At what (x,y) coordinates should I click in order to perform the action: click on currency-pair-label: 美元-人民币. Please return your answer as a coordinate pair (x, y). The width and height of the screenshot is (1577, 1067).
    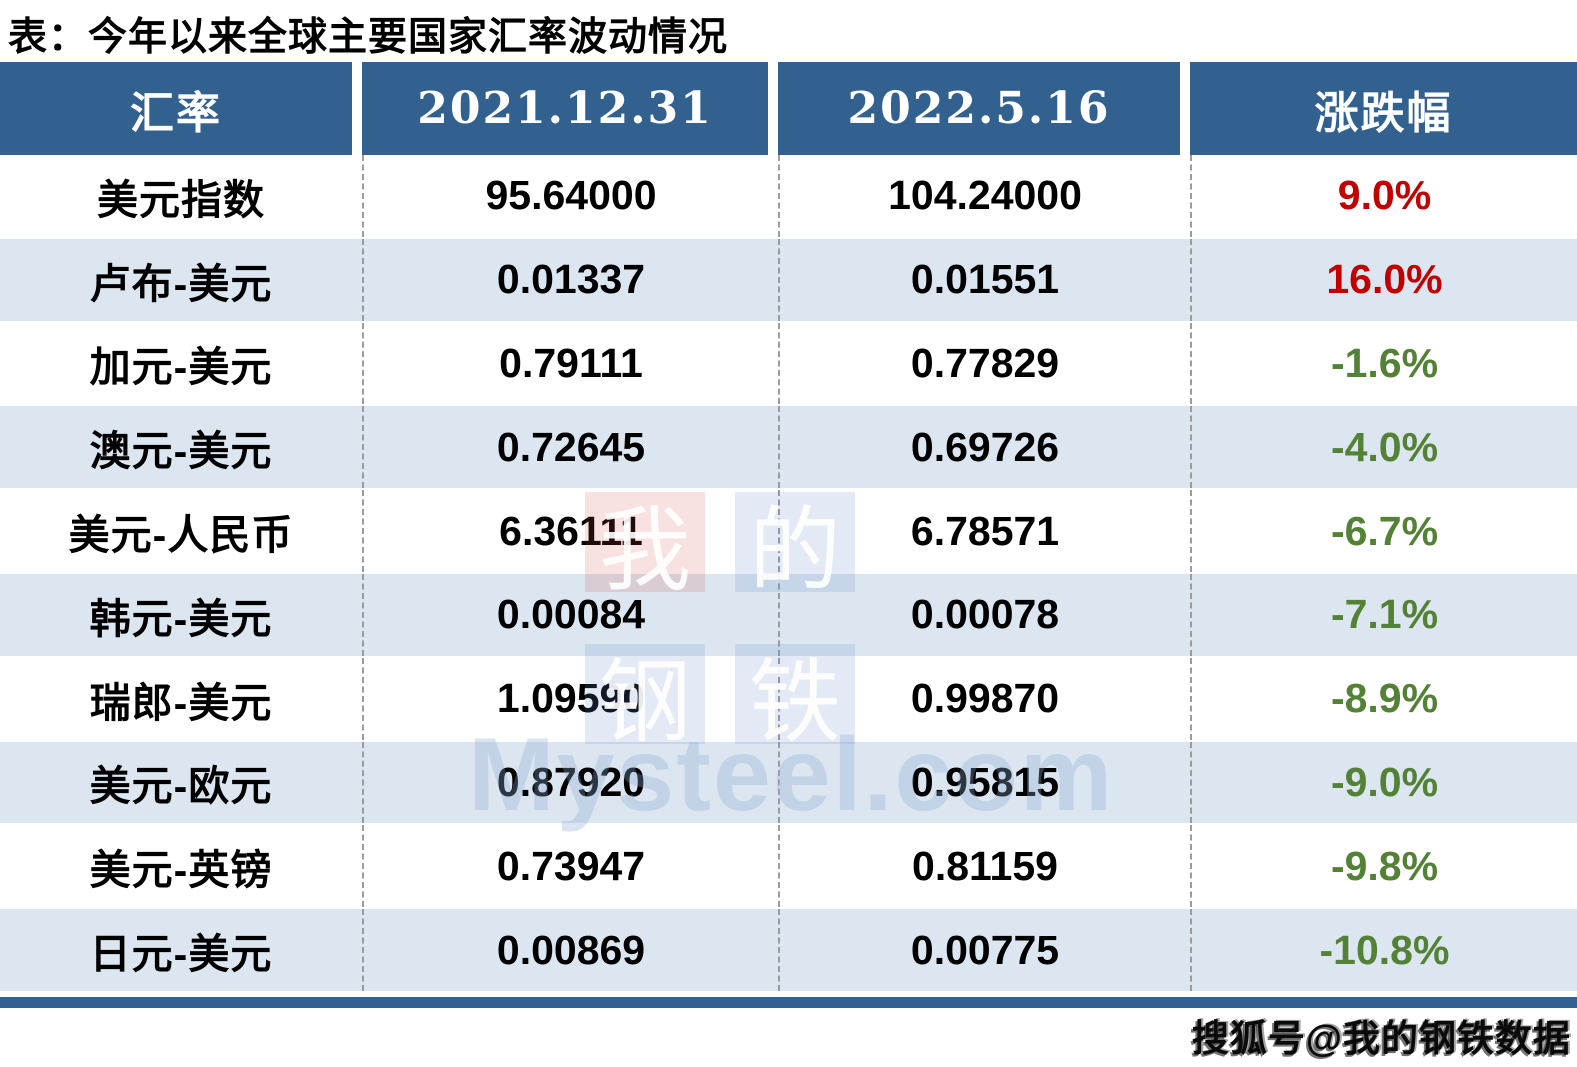
    Looking at the image, I should click on (181, 535).